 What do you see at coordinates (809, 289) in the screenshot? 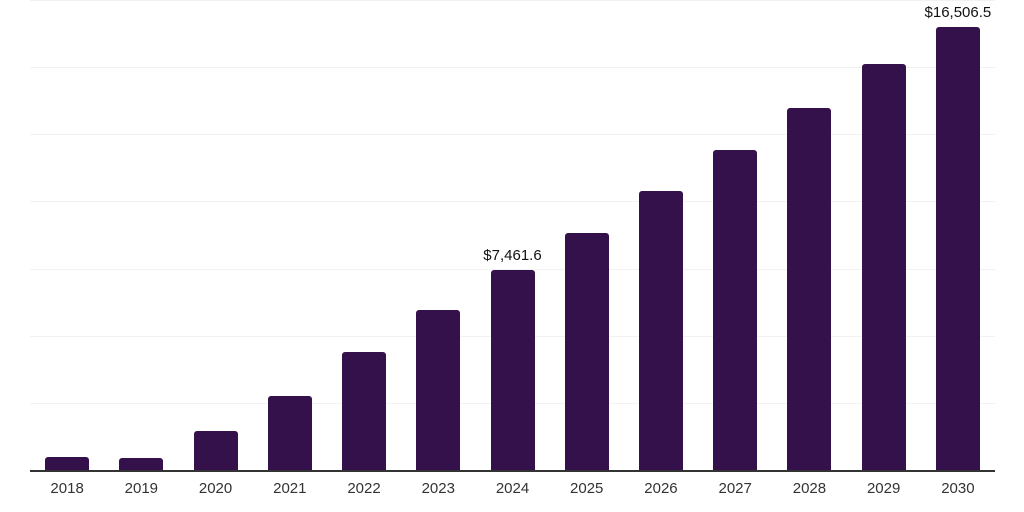
I see `bar-2028` at bounding box center [809, 289].